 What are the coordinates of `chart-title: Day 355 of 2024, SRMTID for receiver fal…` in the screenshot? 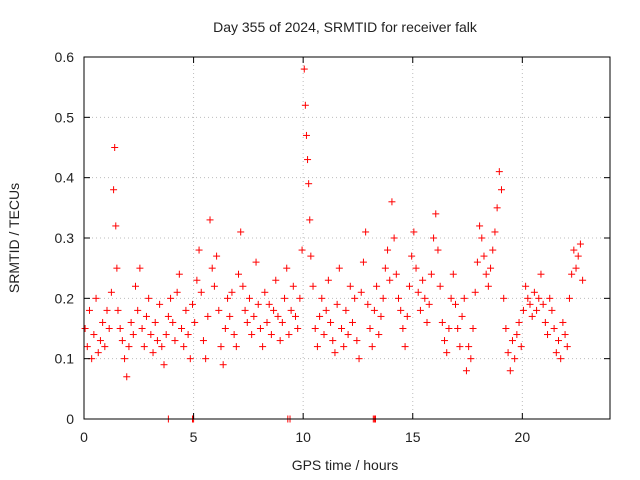 It's located at (345, 27).